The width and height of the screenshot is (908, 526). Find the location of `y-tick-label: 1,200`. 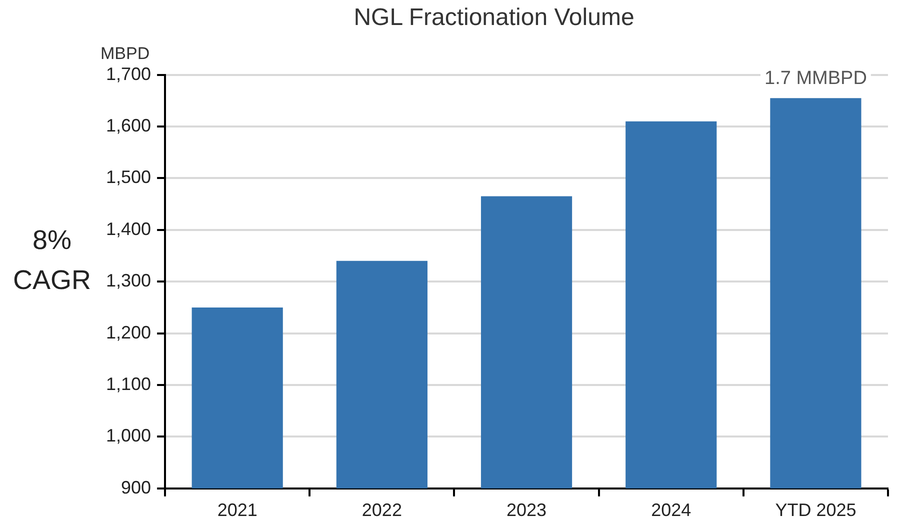

y-tick-label: 1,200 is located at coordinates (129, 332).